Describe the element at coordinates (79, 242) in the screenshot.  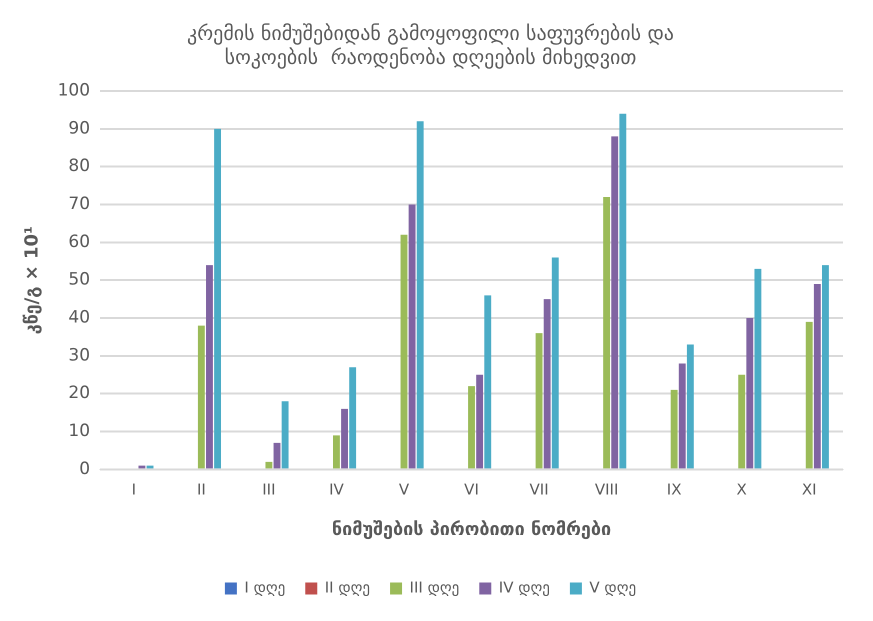
I see `y-tick-label: 60` at that location.